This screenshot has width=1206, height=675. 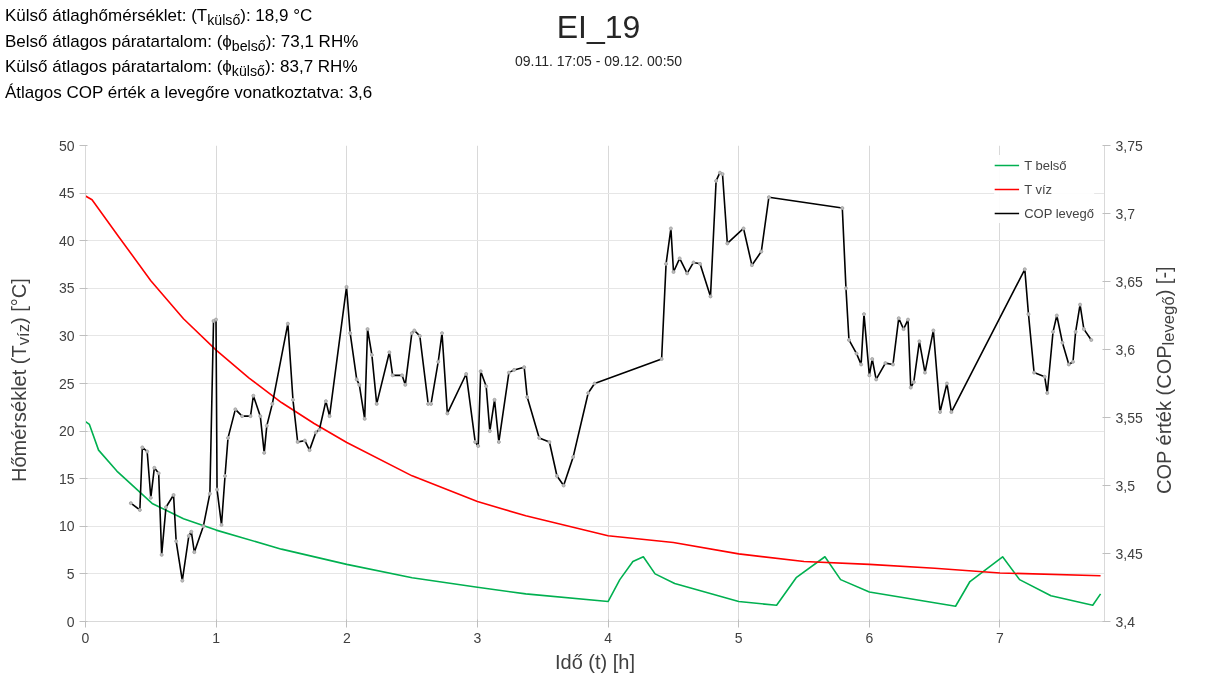 What do you see at coordinates (70, 621) in the screenshot?
I see `y-tick-label: 0` at bounding box center [70, 621].